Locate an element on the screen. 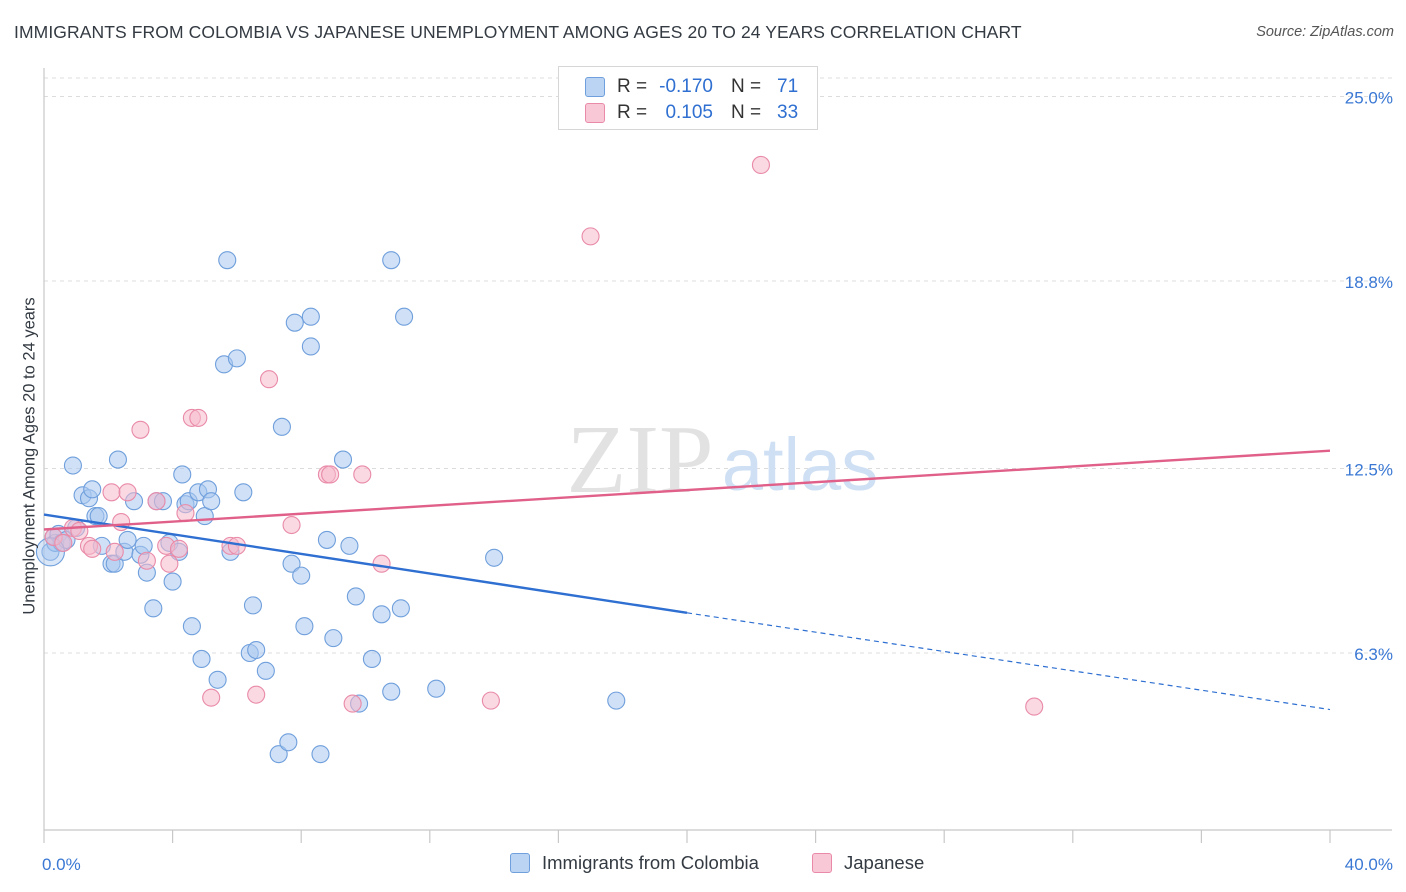 The image size is (1406, 892). correlation-legend: R = -0.170 N = 71 R = 0.105 N = 33 is located at coordinates (688, 98).